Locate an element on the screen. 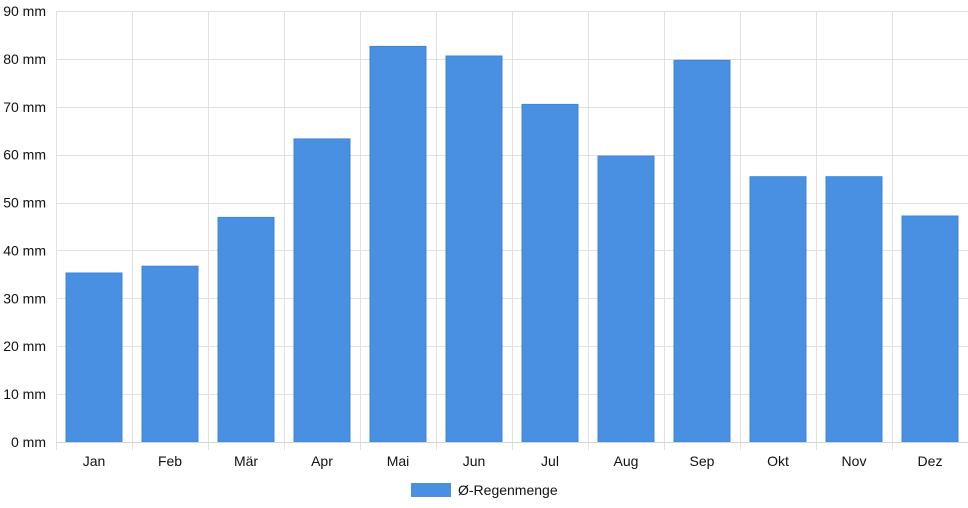 The width and height of the screenshot is (968, 508). x-tick-label: Mai is located at coordinates (398, 461).